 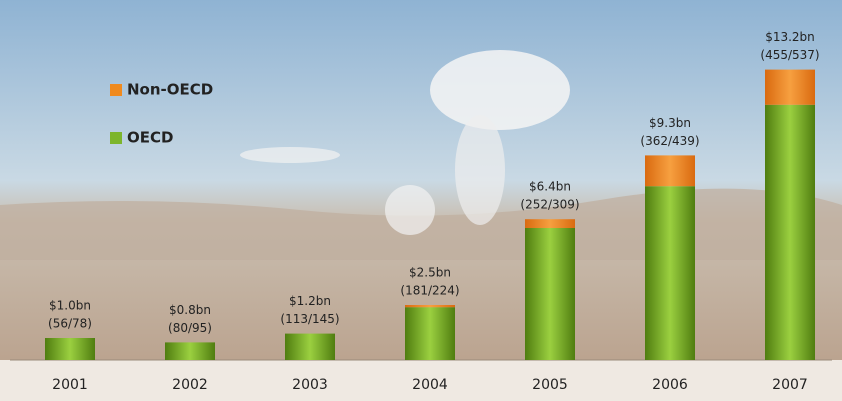 What do you see at coordinates (70, 385) in the screenshot?
I see `x-tick-label: 2001` at bounding box center [70, 385].